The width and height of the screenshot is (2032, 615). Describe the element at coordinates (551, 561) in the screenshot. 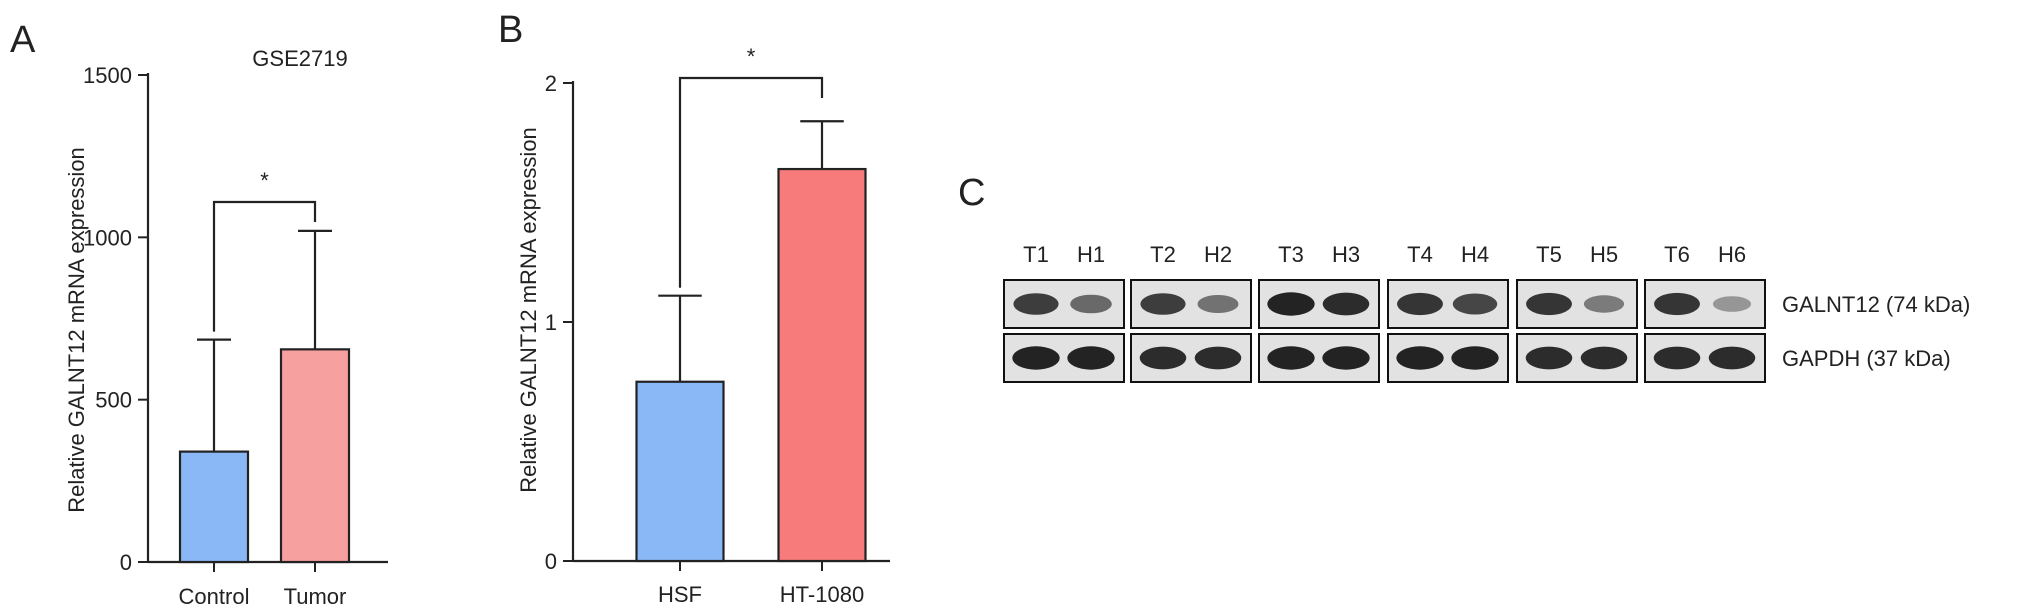

I see `chart-b-y-tick-label: 0` at that location.